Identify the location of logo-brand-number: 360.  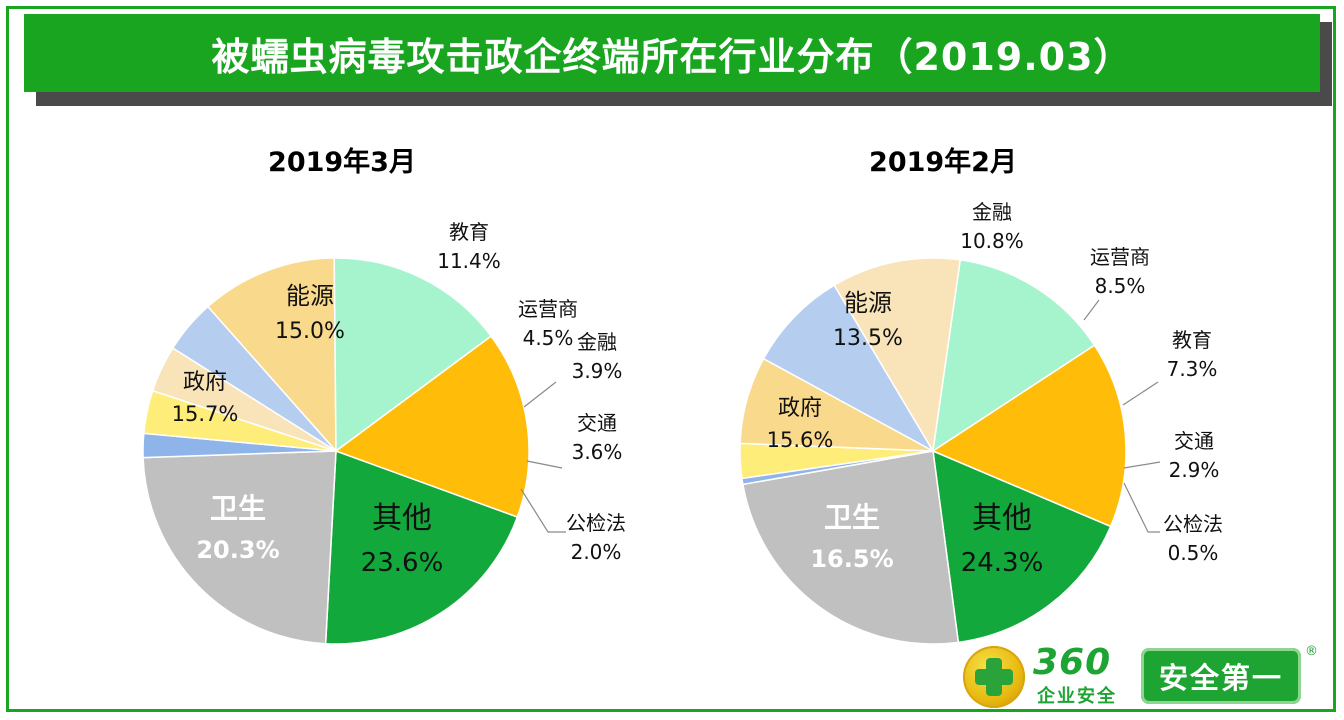
(1072, 662).